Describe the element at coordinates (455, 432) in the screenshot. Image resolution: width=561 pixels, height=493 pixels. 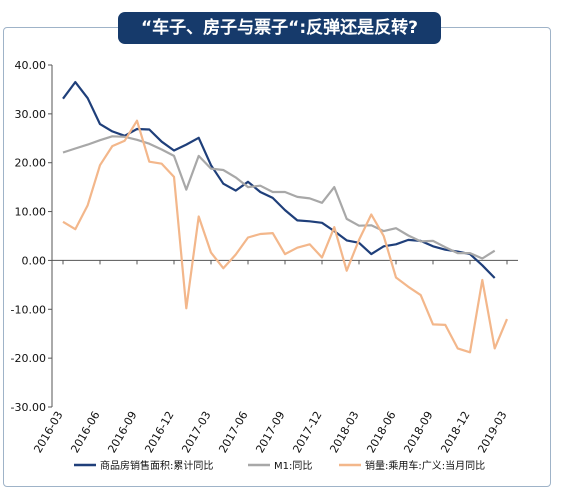
I see `x-tick-label: 2018-12` at that location.